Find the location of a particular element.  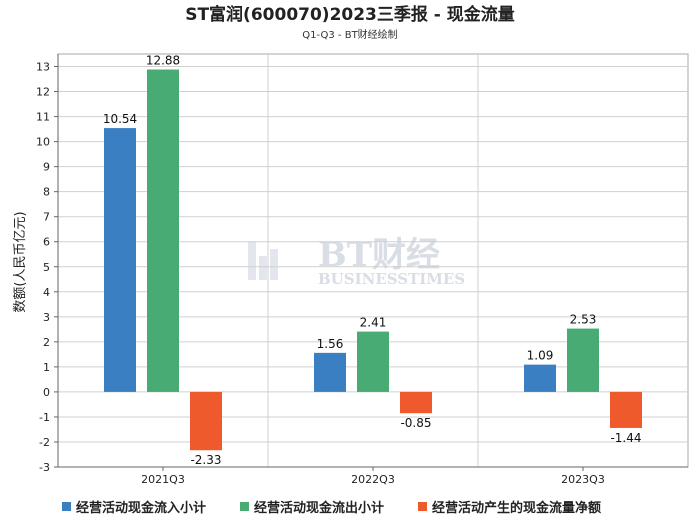

y-tick-label: 0 is located at coordinates (46, 392).